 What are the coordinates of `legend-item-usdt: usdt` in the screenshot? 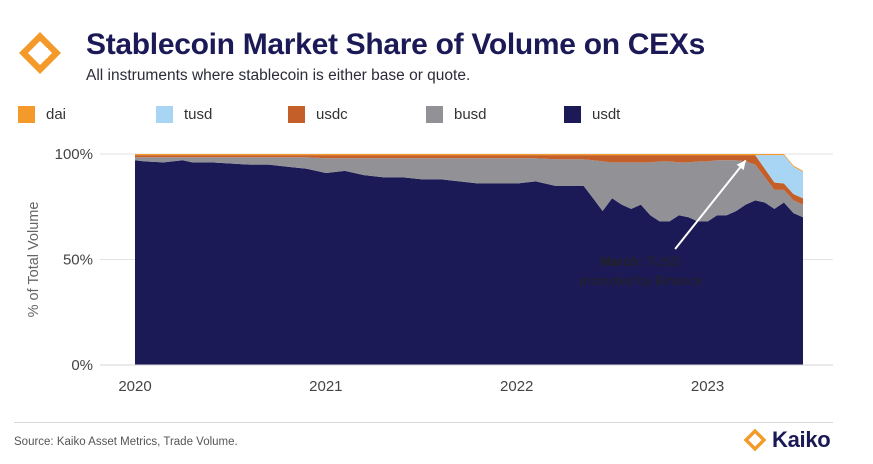 It's located at (592, 114).